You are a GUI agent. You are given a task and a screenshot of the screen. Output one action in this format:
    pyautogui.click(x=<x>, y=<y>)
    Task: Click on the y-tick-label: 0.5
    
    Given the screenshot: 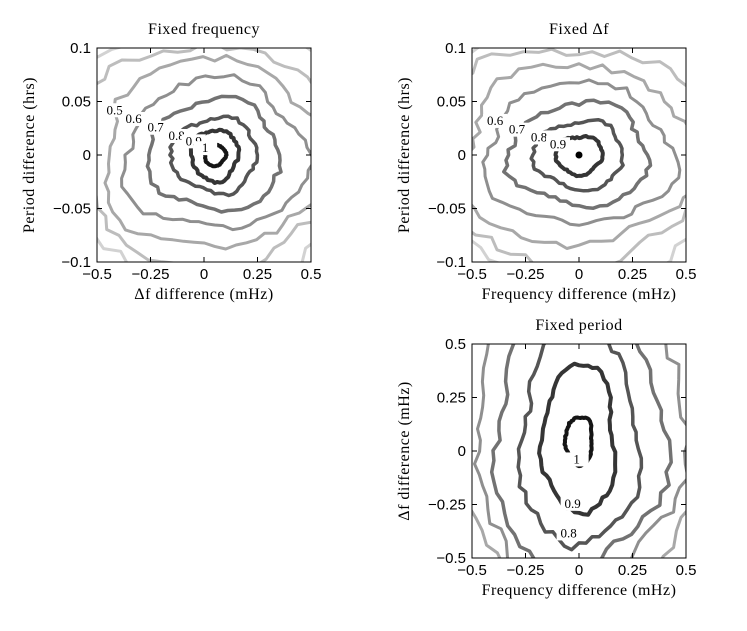 What is the action you would take?
    pyautogui.click(x=455, y=344)
    